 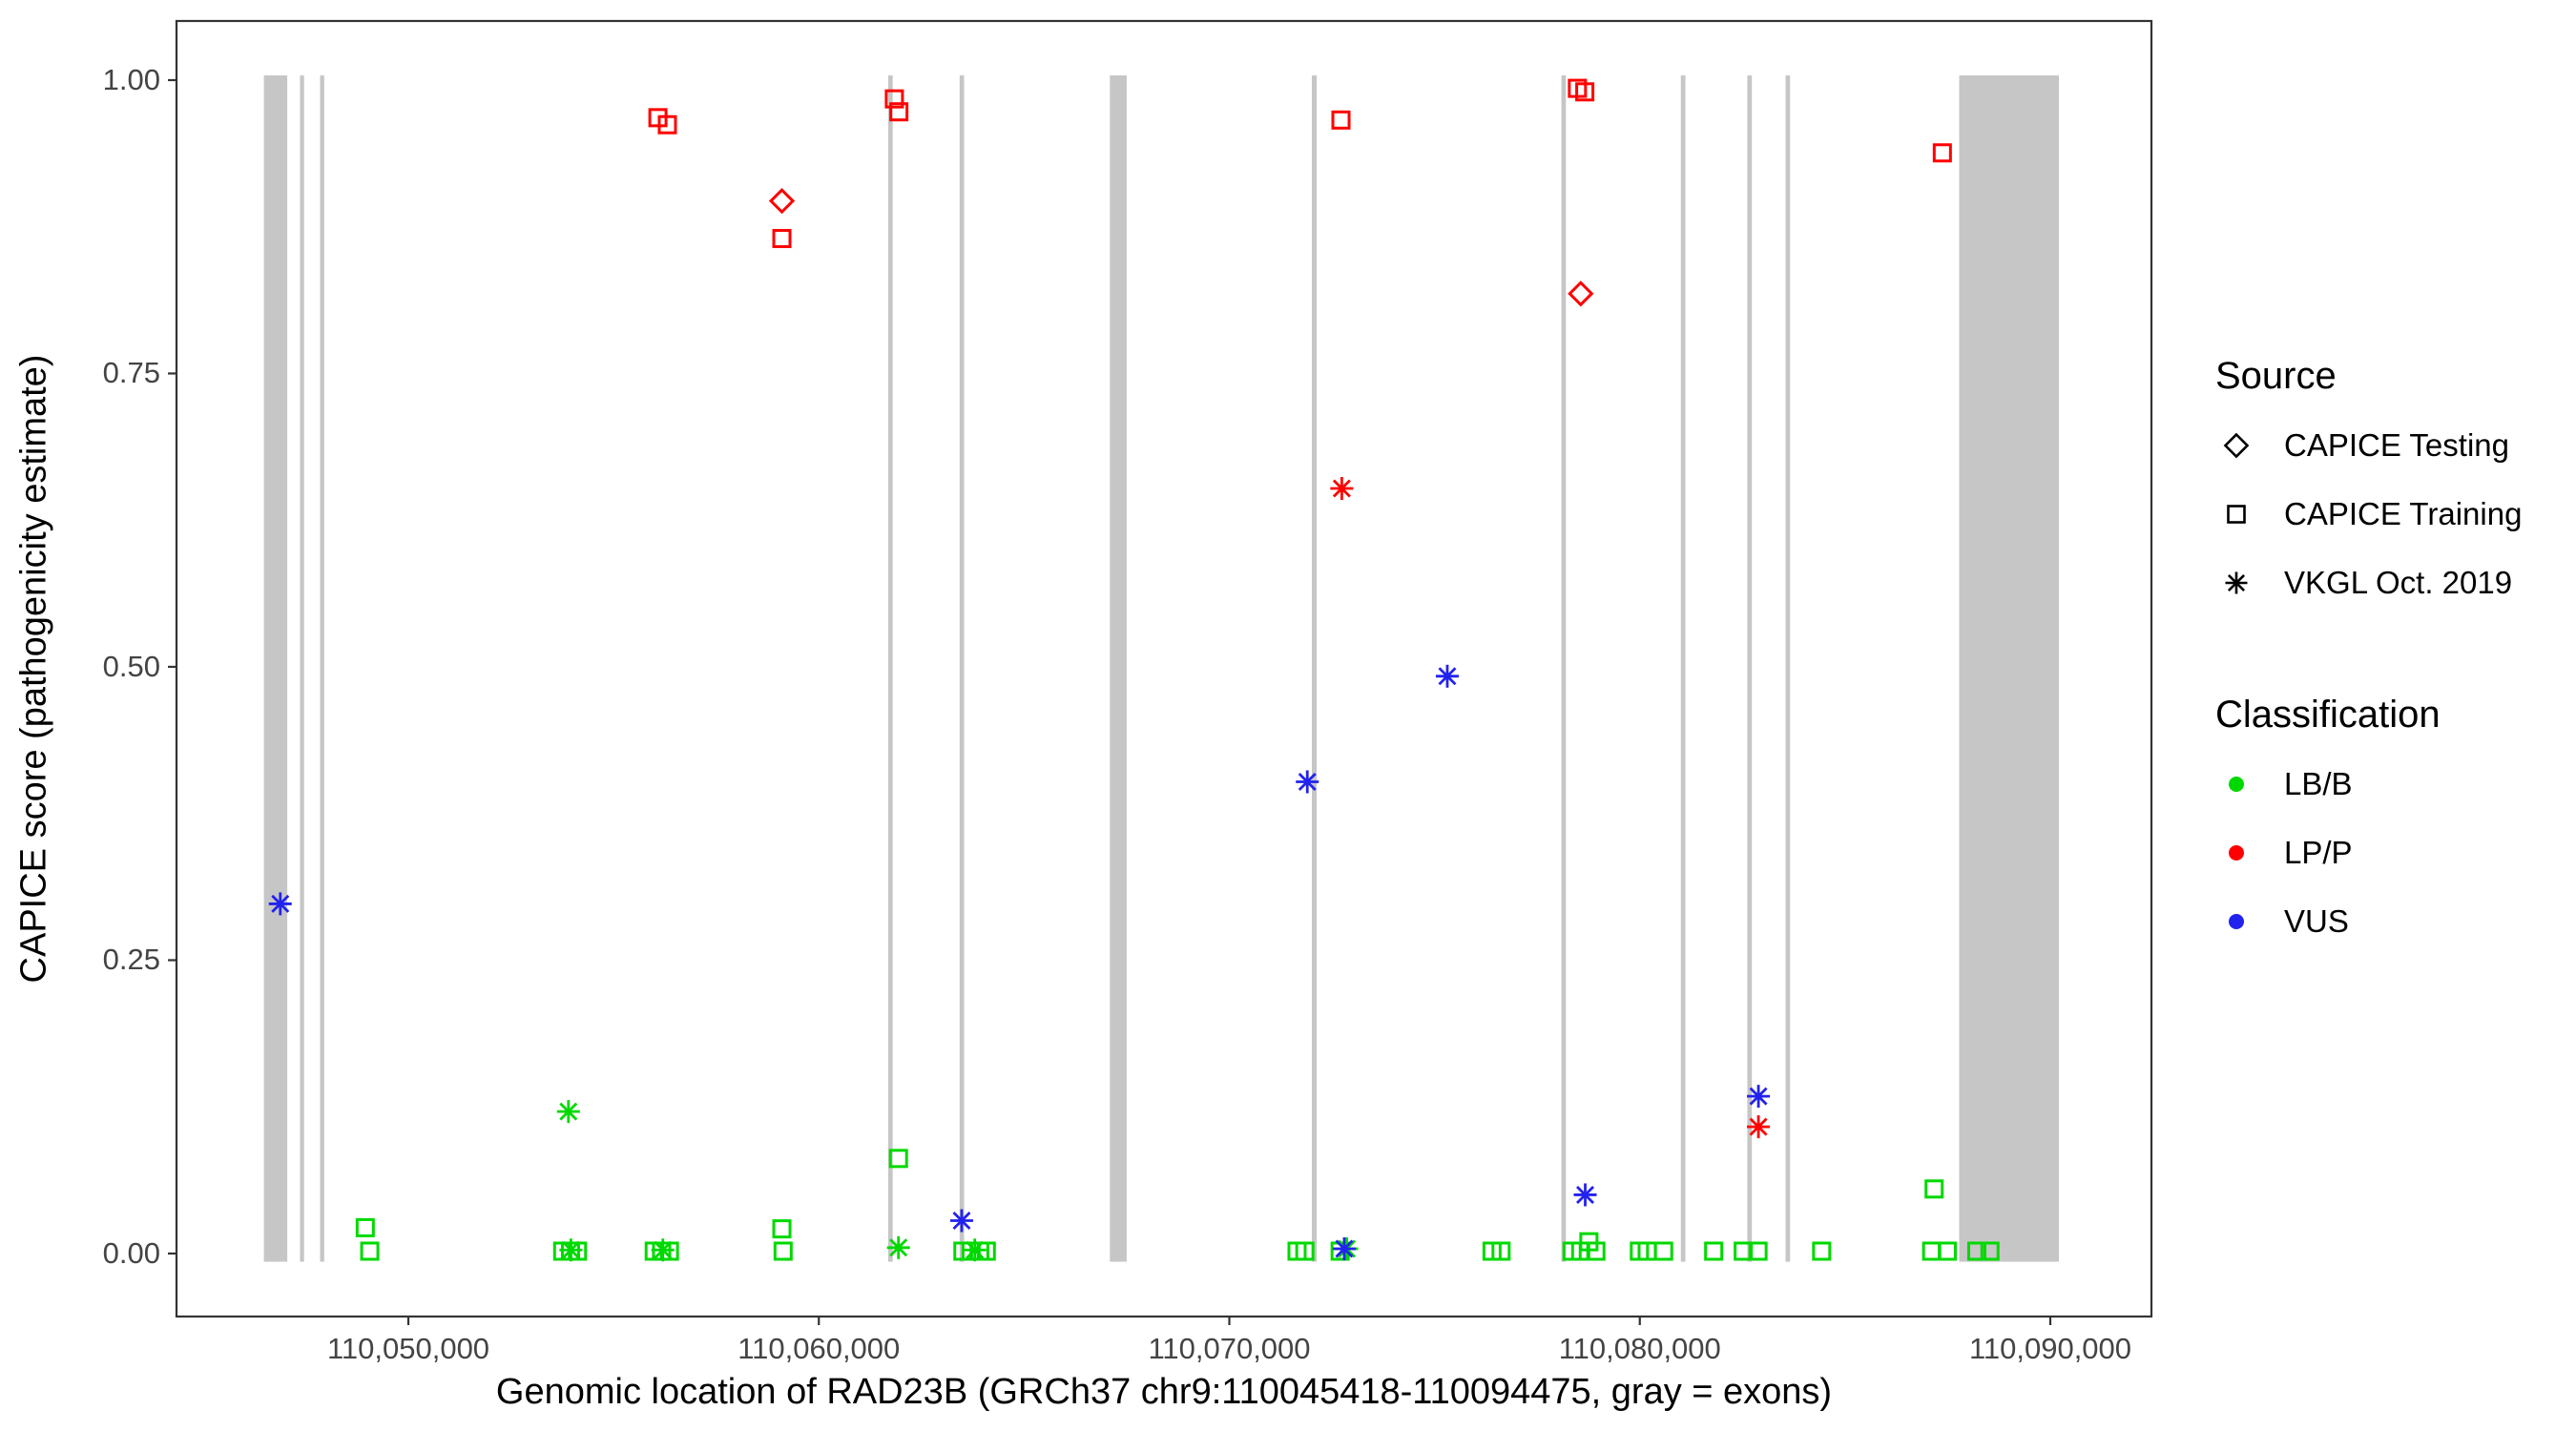 What do you see at coordinates (2403, 513) in the screenshot?
I see `legend-item-label: CAPICE Training` at bounding box center [2403, 513].